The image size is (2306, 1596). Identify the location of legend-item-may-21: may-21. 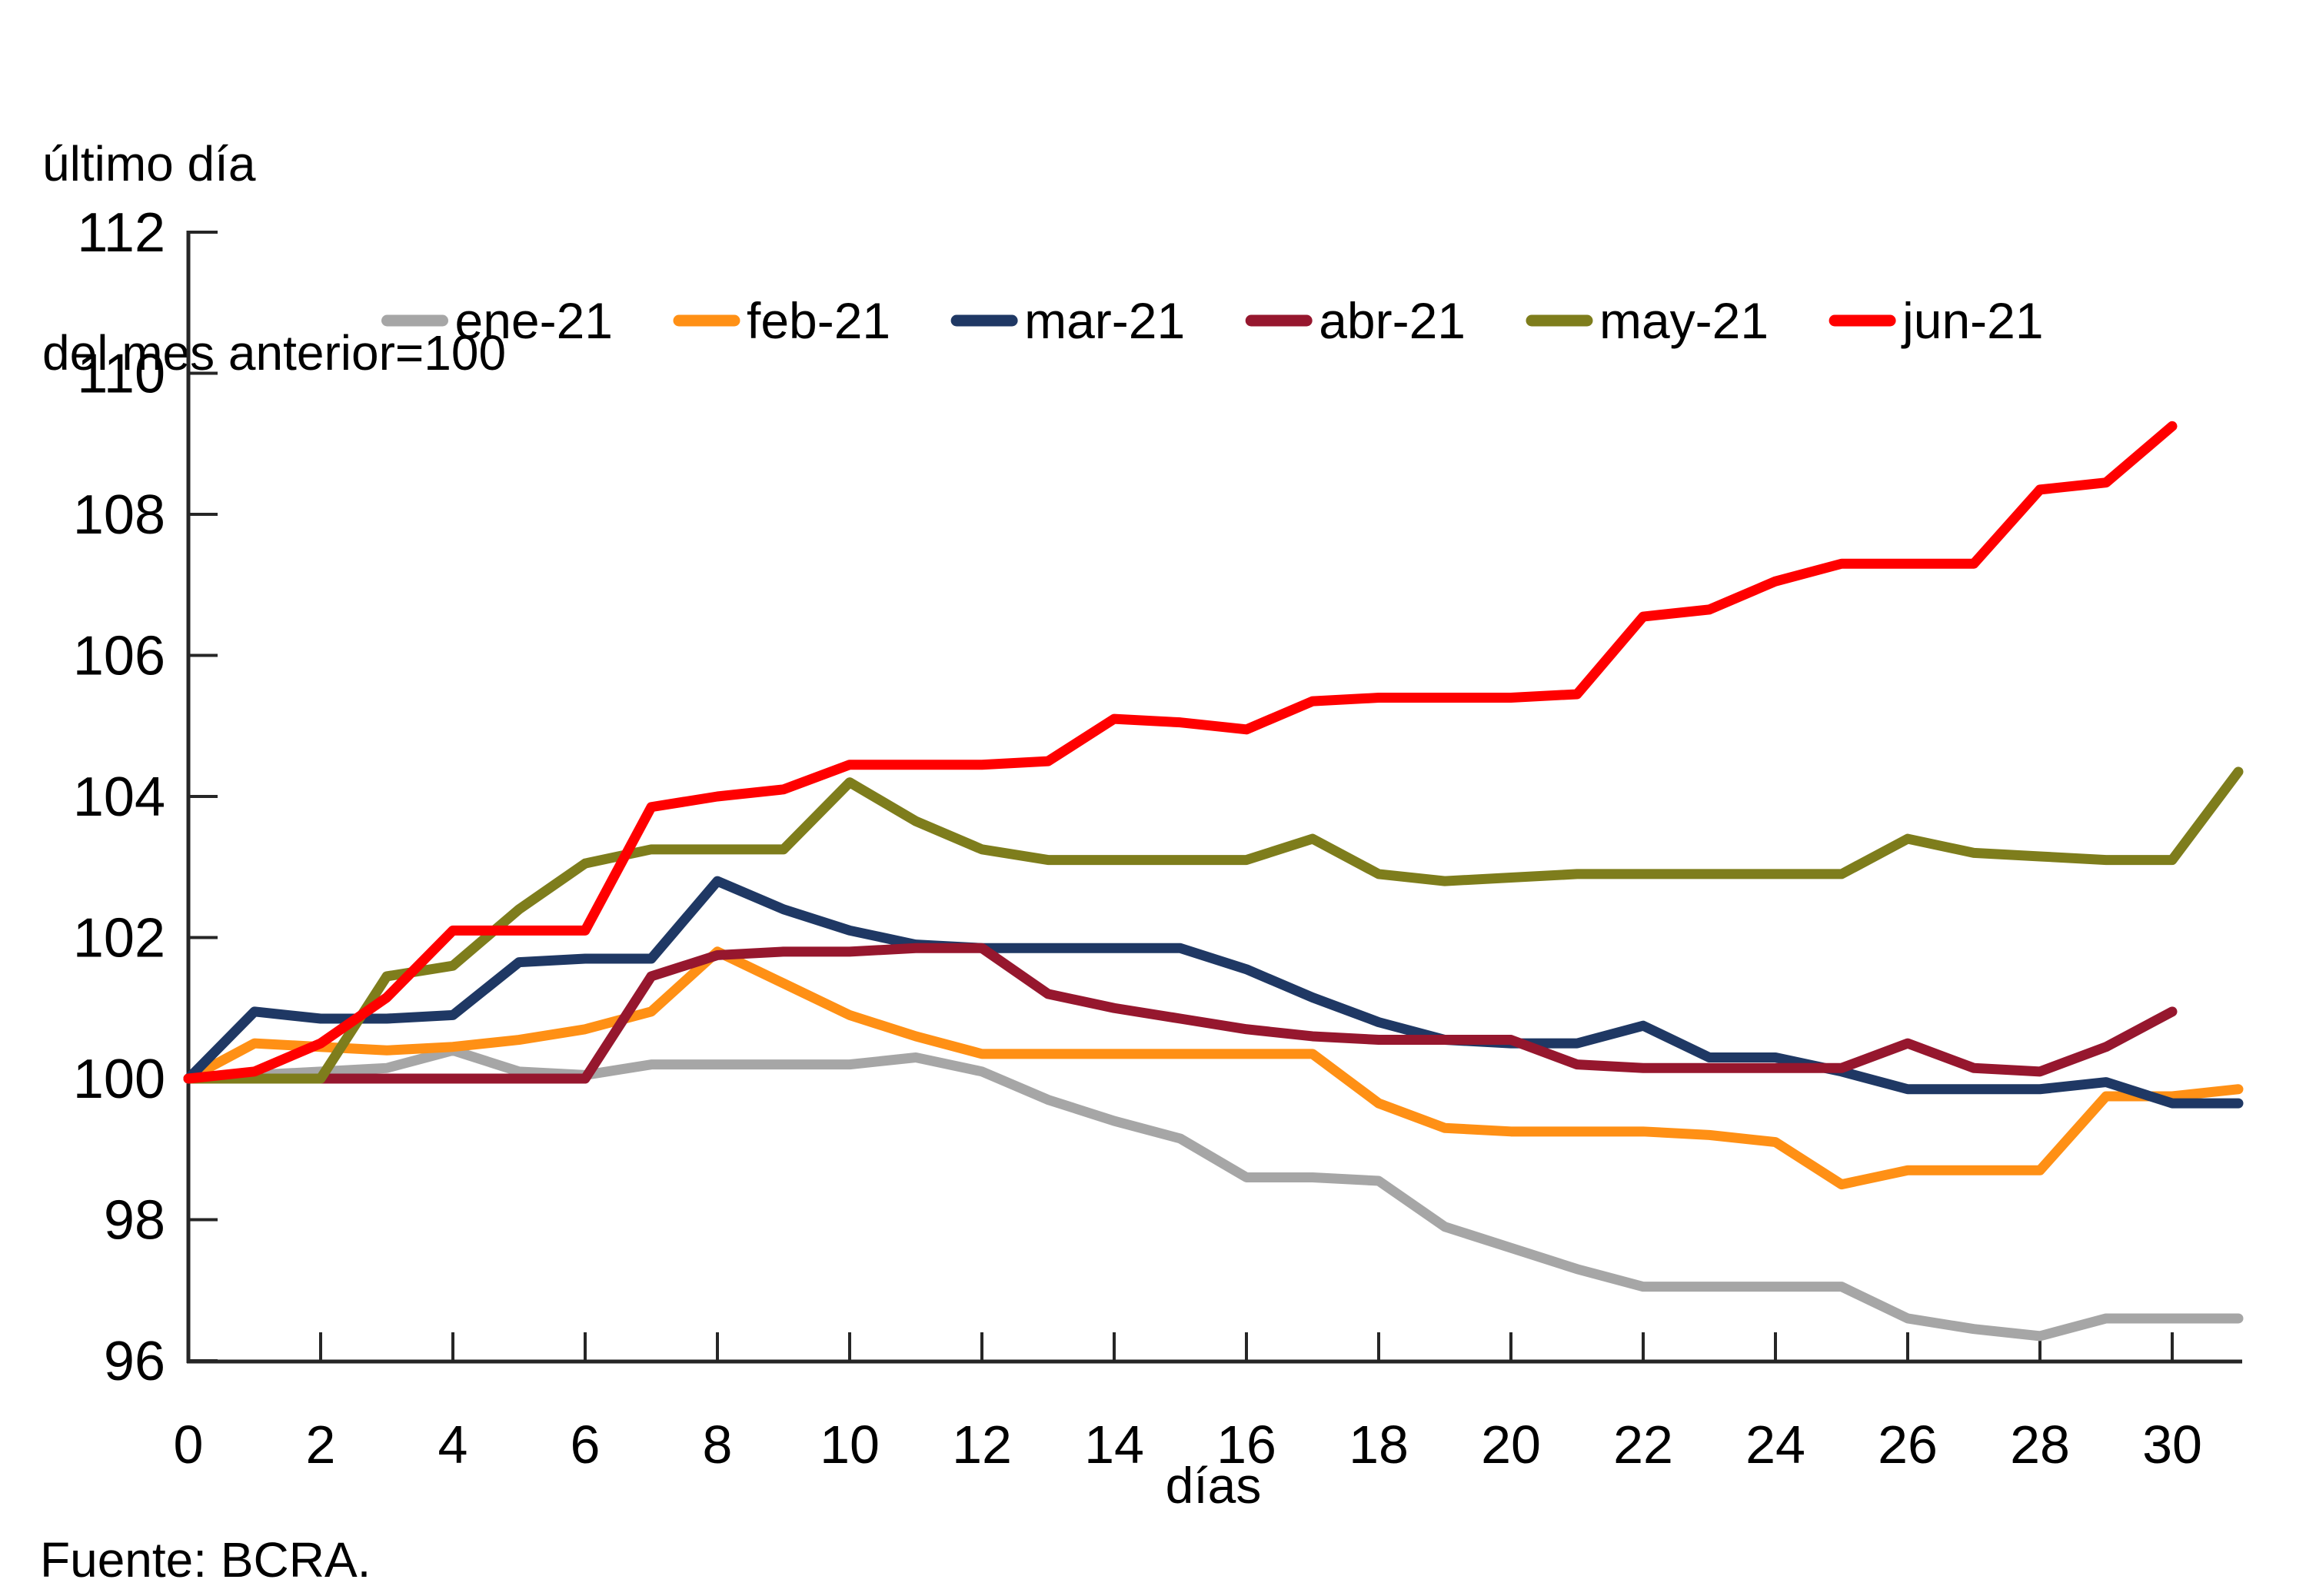
(1647, 320).